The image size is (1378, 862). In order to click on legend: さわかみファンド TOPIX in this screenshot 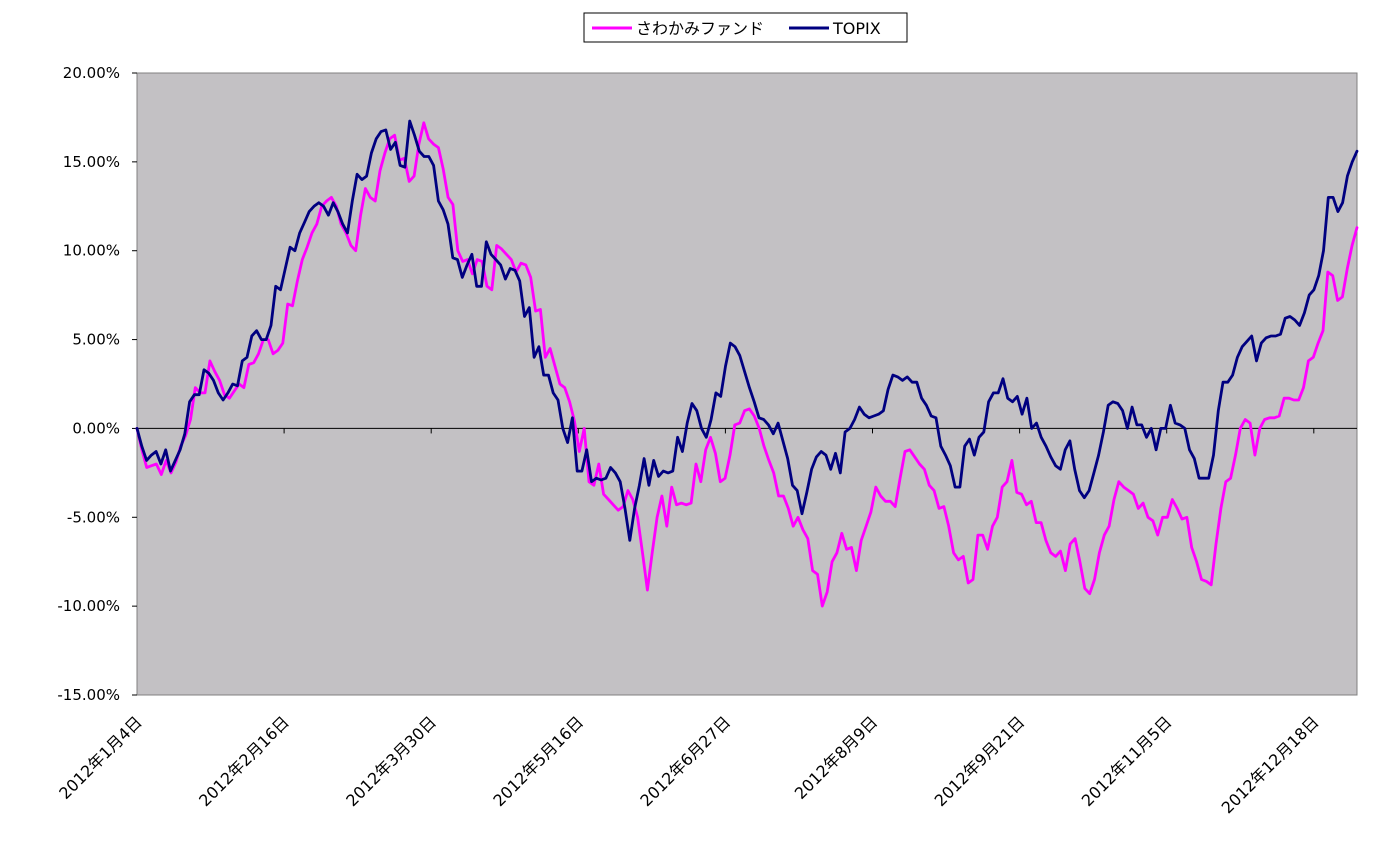, I will do `click(745, 27)`.